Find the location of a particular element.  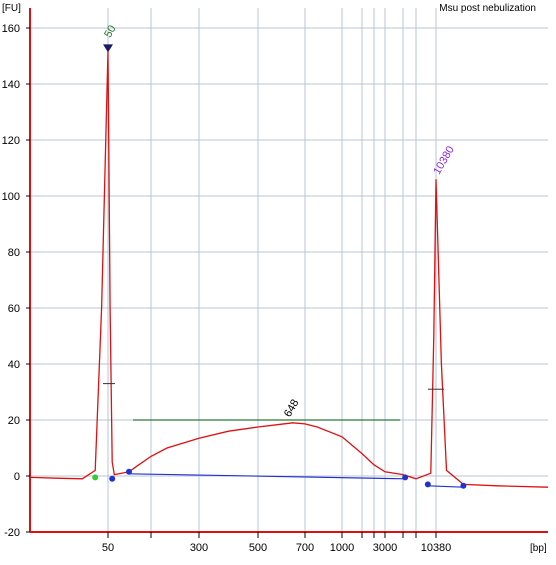

y-tick-label: 120 is located at coordinates (11, 141).